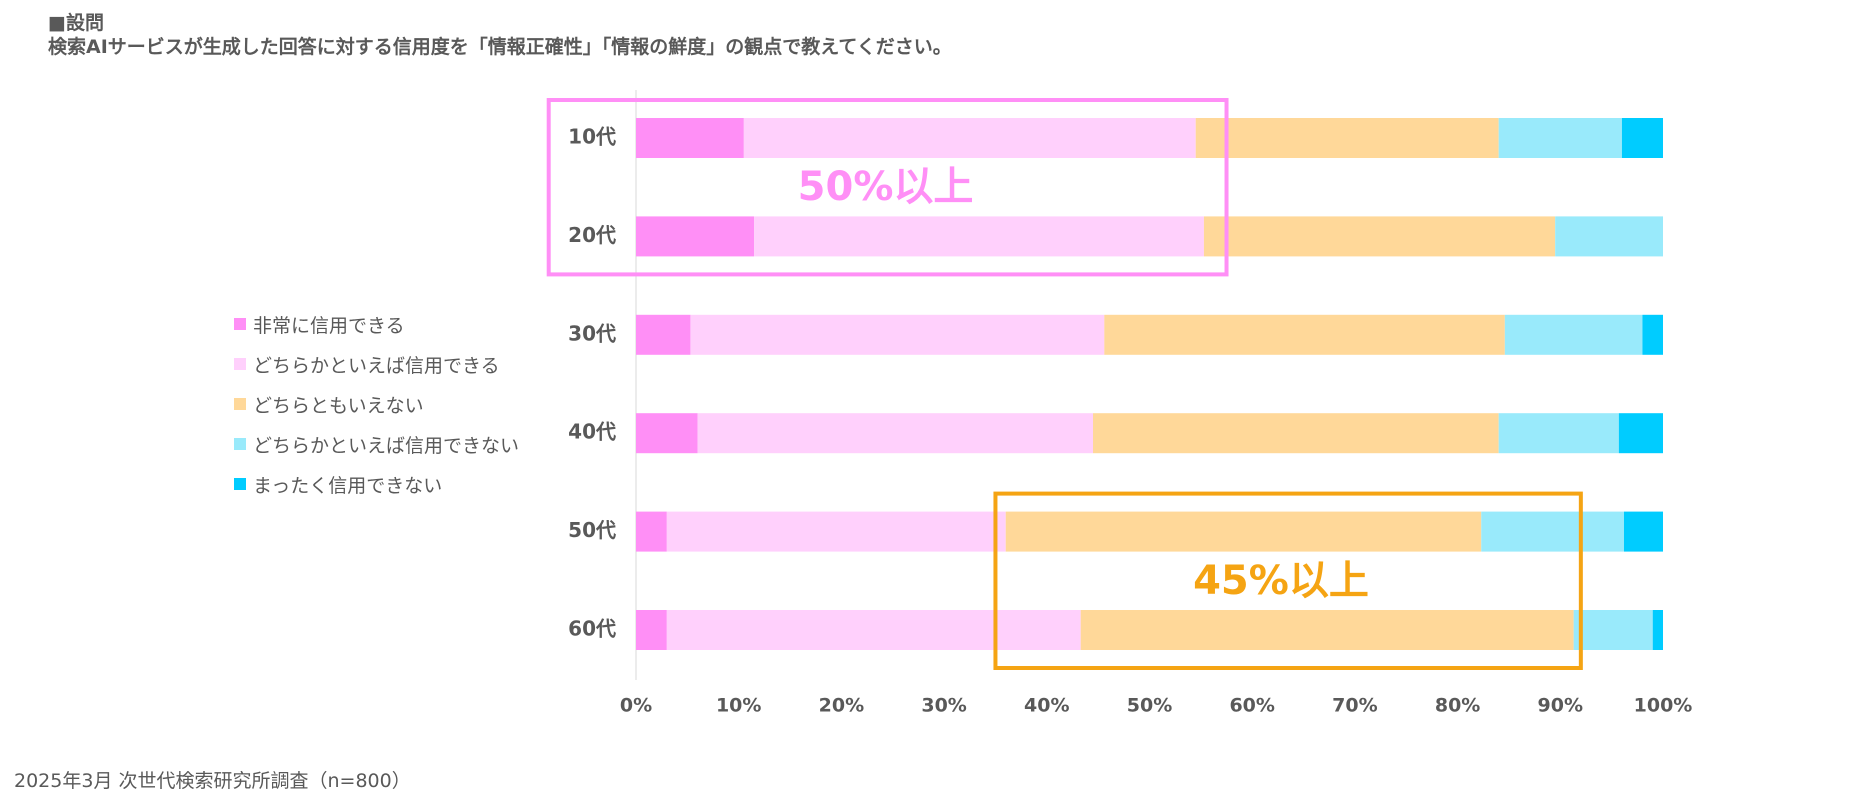  What do you see at coordinates (76, 23) in the screenshot?
I see `question-header: ■設問` at bounding box center [76, 23].